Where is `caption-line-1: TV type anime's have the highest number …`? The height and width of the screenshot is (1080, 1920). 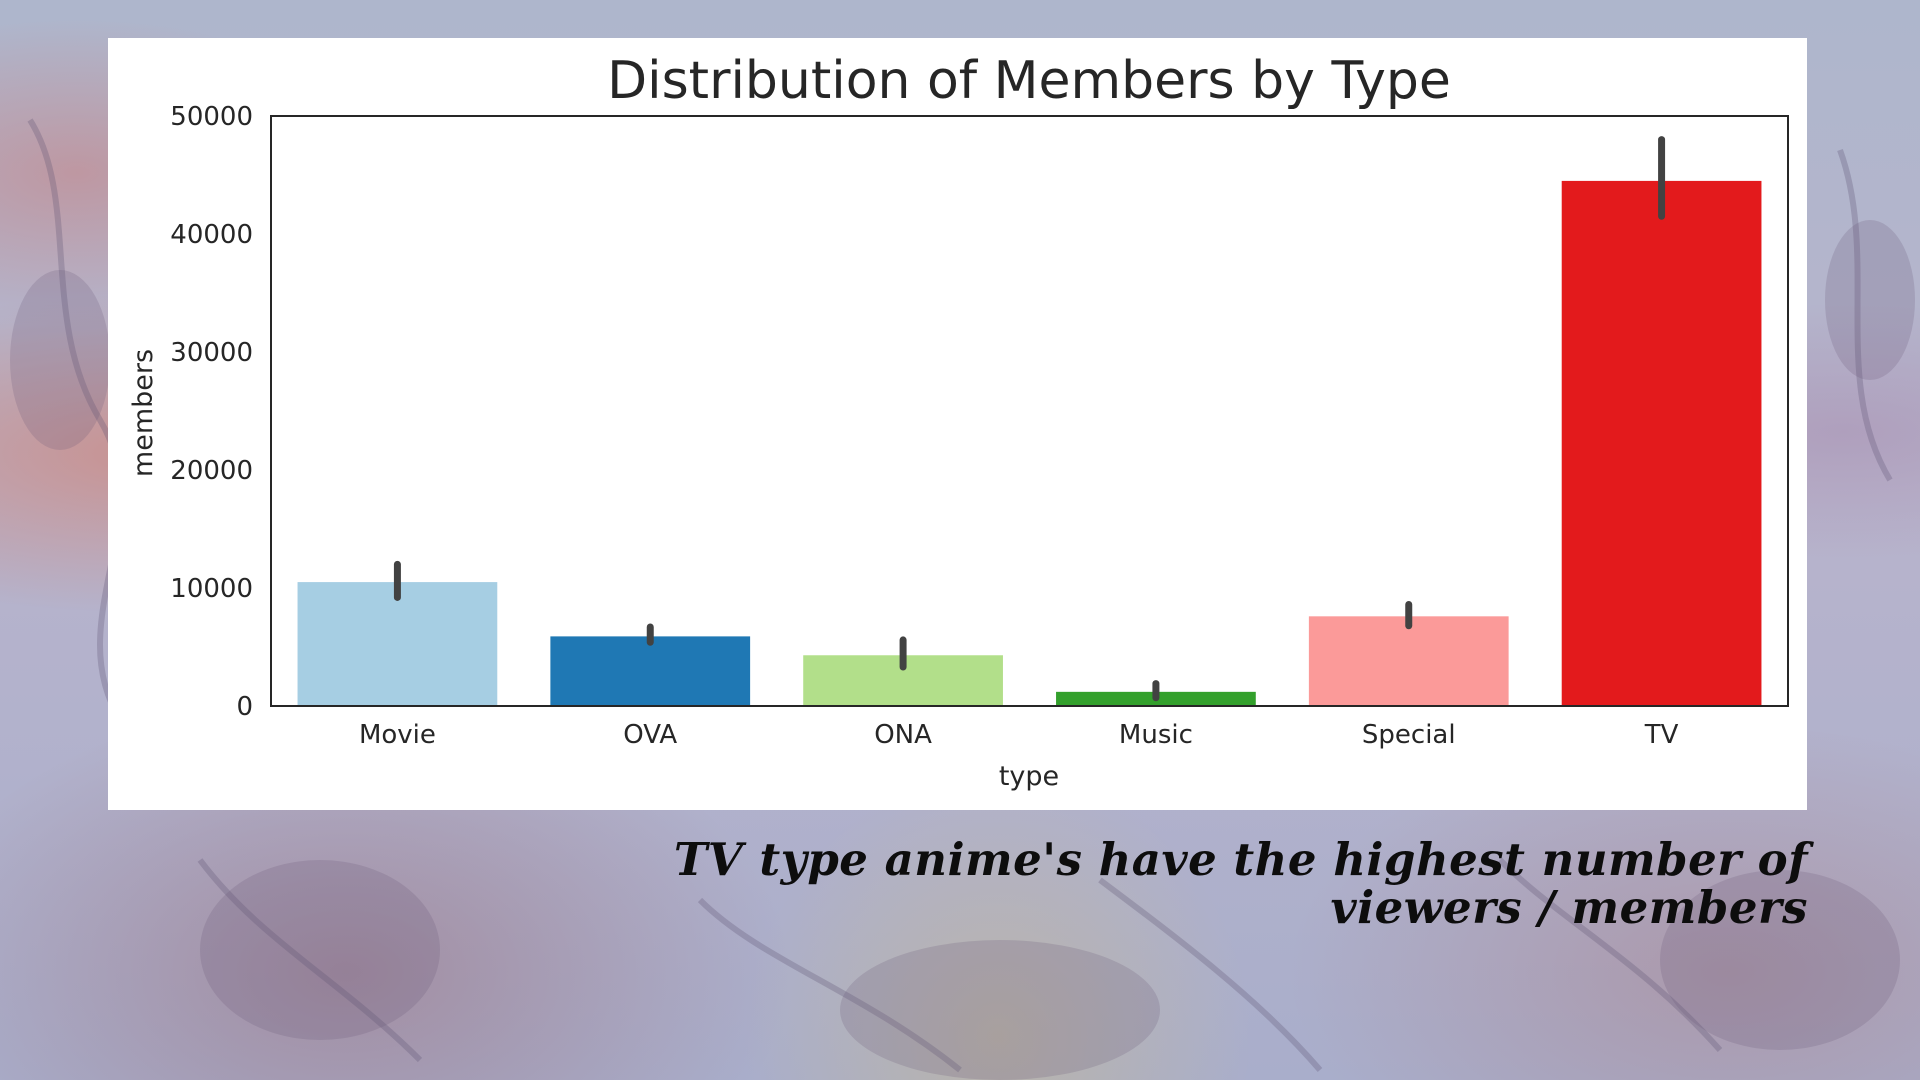
caption-line-1: TV type anime's have the highest number … is located at coordinates (1240, 859).